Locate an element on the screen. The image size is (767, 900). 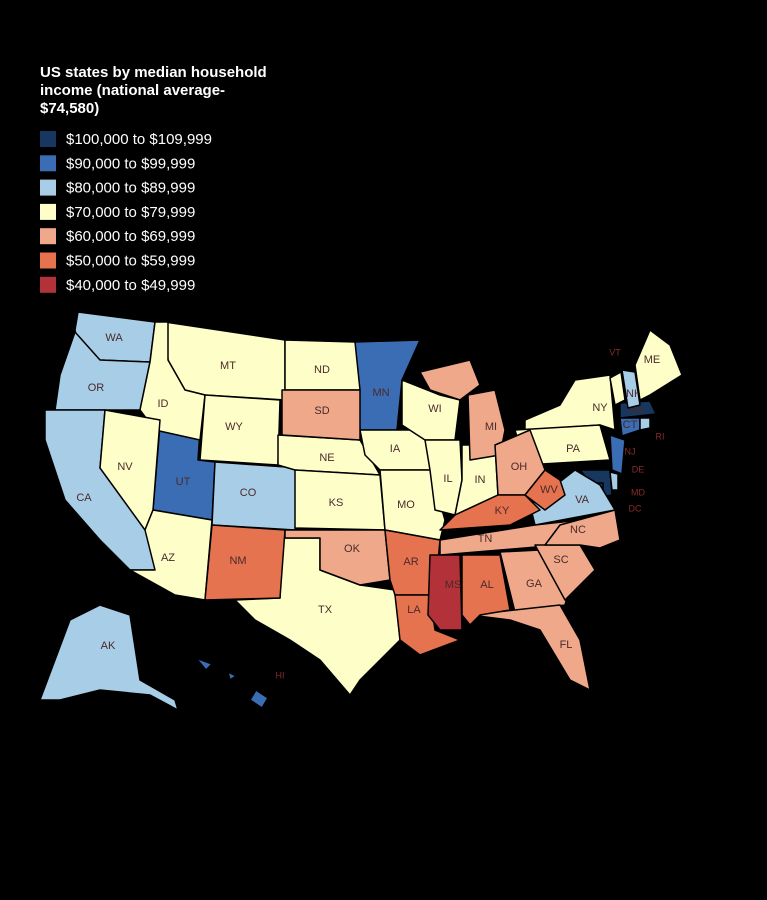
state-label: MO is located at coordinates (406, 505).